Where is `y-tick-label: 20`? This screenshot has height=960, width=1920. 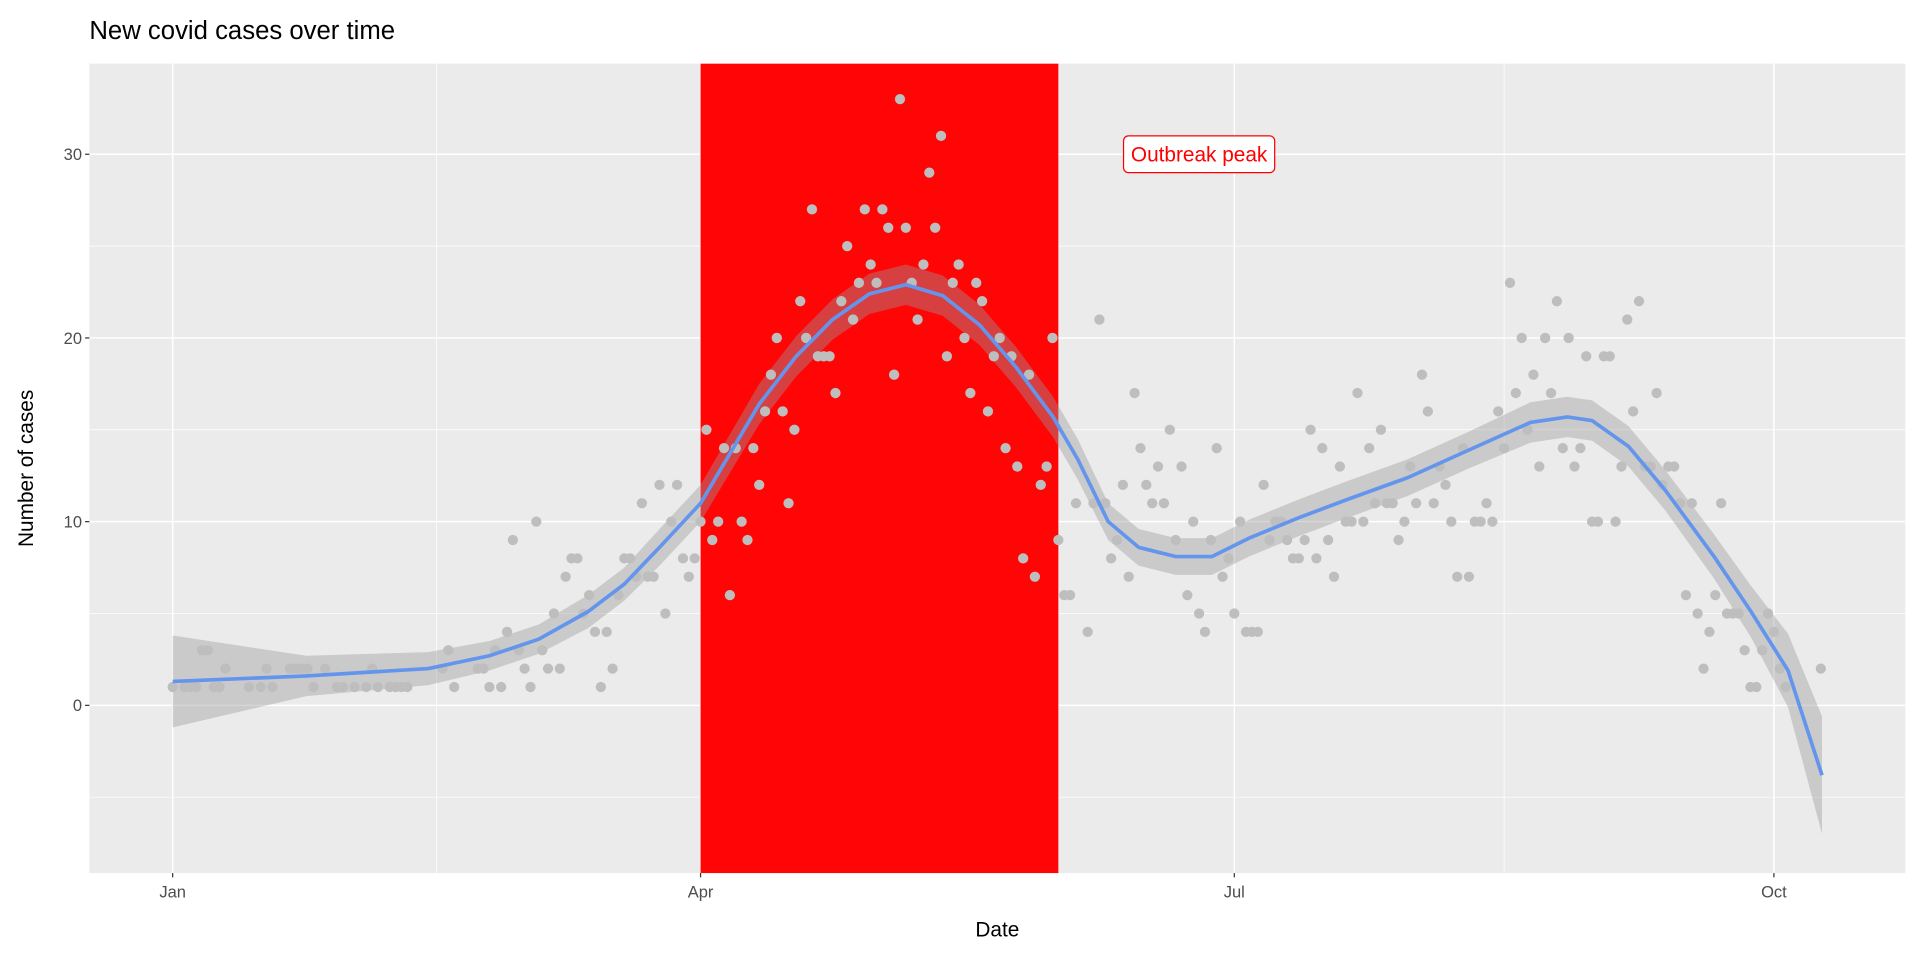 y-tick-label: 20 is located at coordinates (73, 338).